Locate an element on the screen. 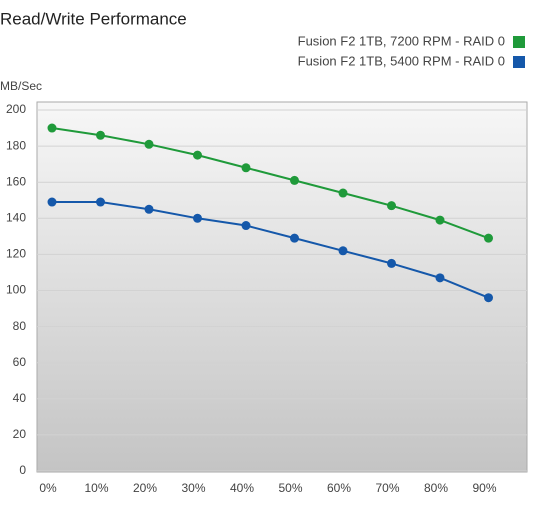 Image resolution: width=547 pixels, height=505 pixels. y-tick-label: 60 is located at coordinates (20, 362).